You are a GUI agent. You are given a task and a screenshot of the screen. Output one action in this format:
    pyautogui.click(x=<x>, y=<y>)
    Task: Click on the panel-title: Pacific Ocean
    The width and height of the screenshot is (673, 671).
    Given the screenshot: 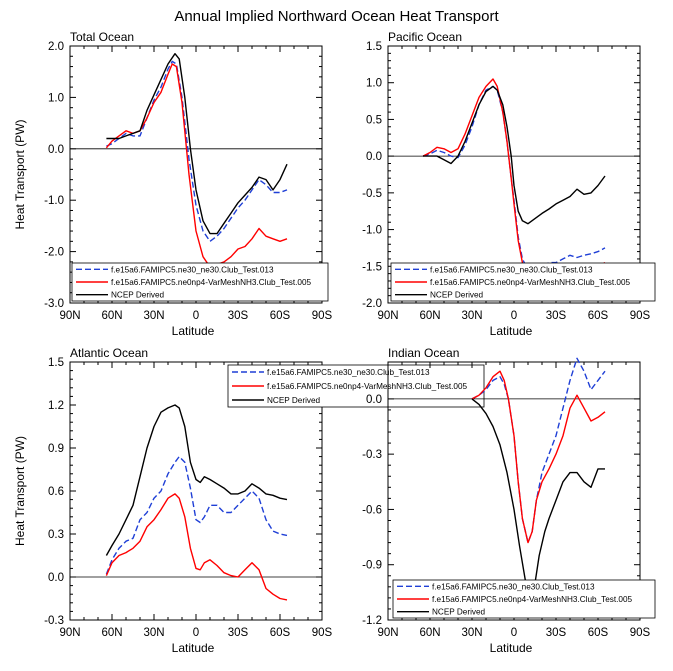 What is the action you would take?
    pyautogui.click(x=425, y=37)
    